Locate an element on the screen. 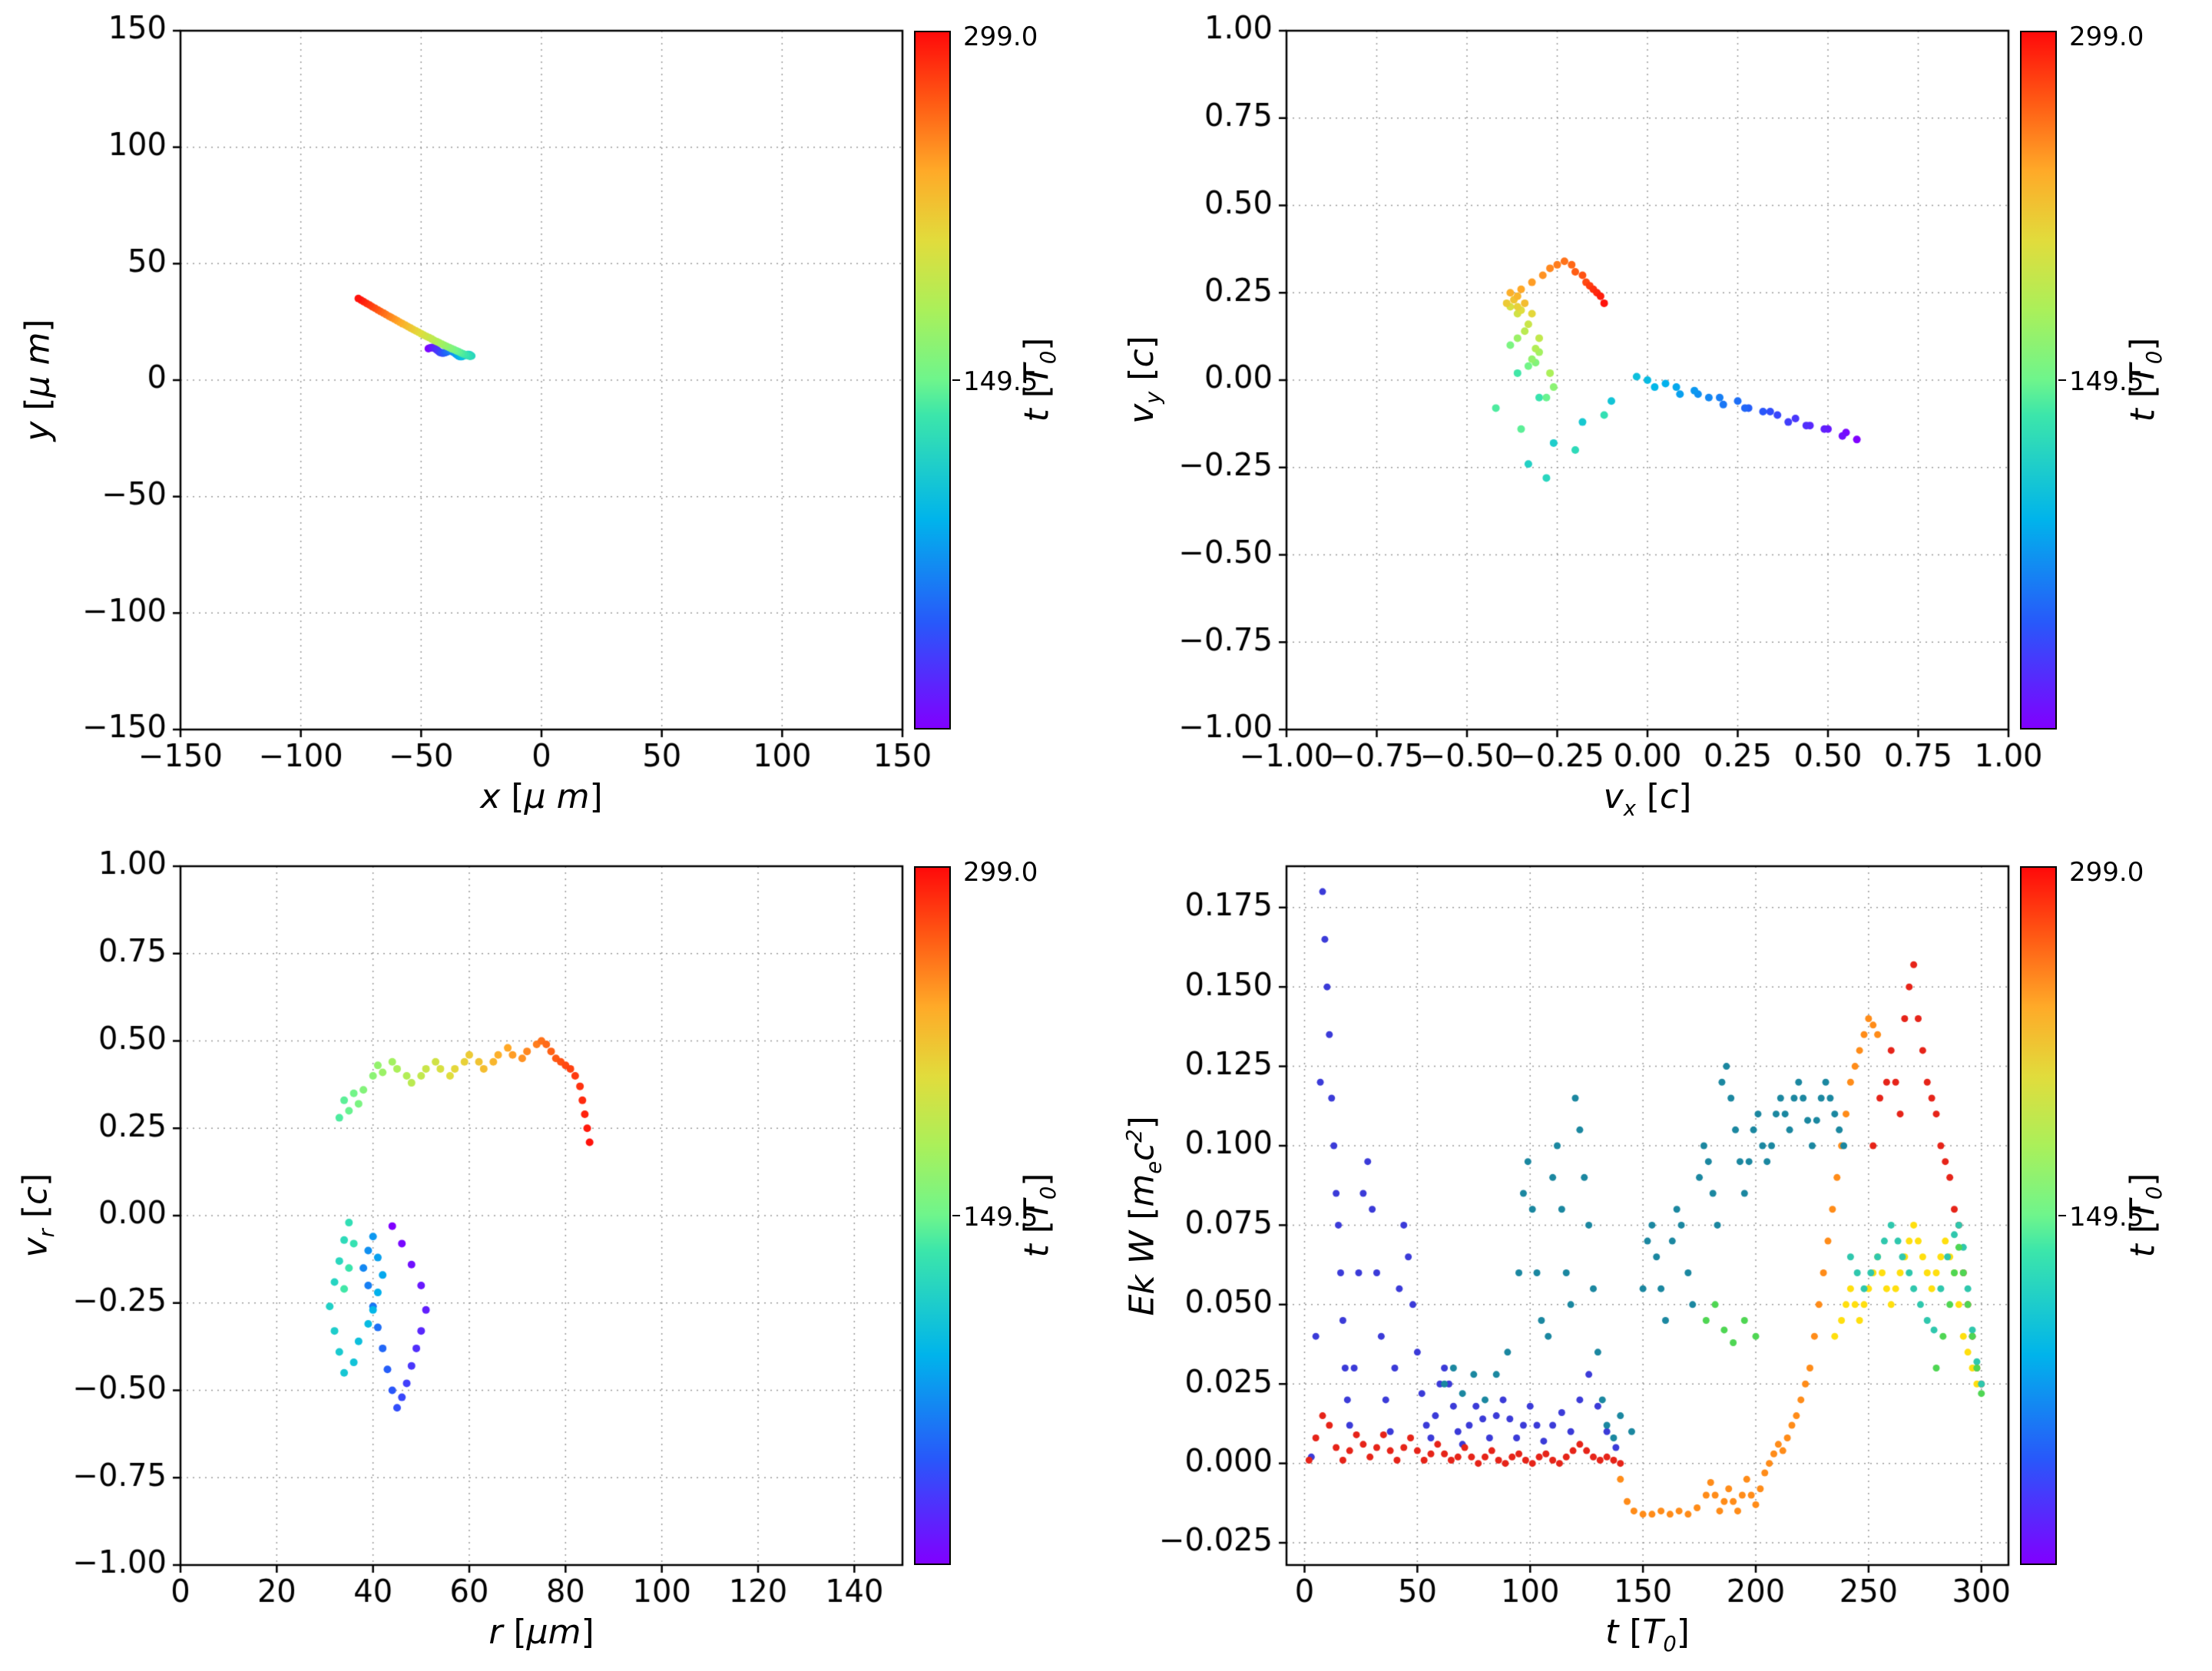 The height and width of the screenshot is (1671, 2212). colorbar-axis-label-rvr: t [T0] is located at coordinates (1039, 1215).